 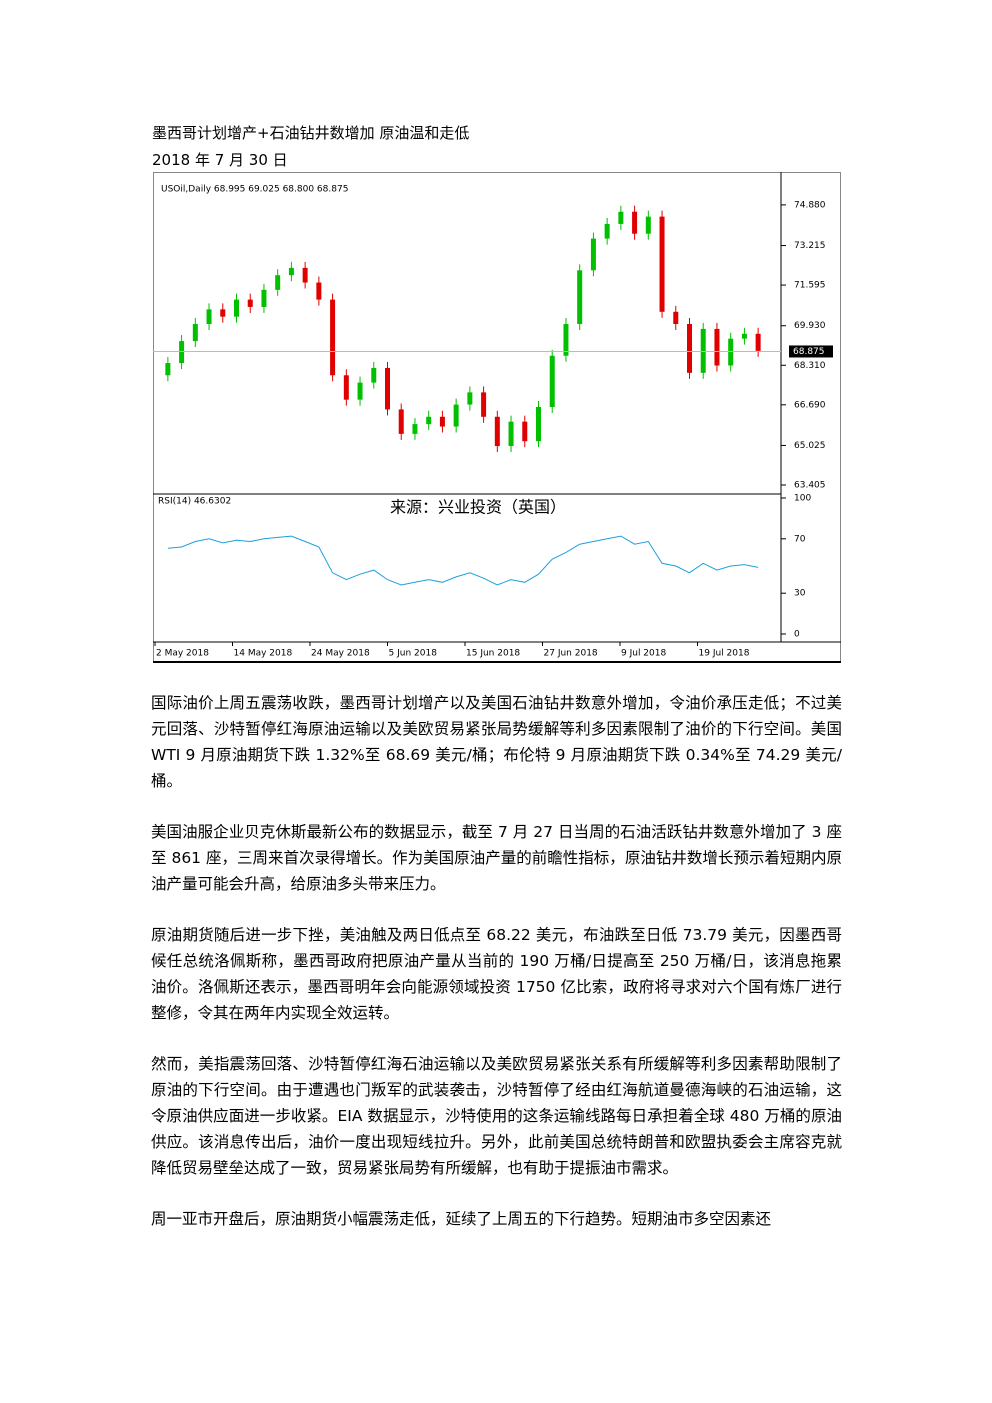 What do you see at coordinates (263, 654) in the screenshot?
I see `x-tick-label: 14 May 2018` at bounding box center [263, 654].